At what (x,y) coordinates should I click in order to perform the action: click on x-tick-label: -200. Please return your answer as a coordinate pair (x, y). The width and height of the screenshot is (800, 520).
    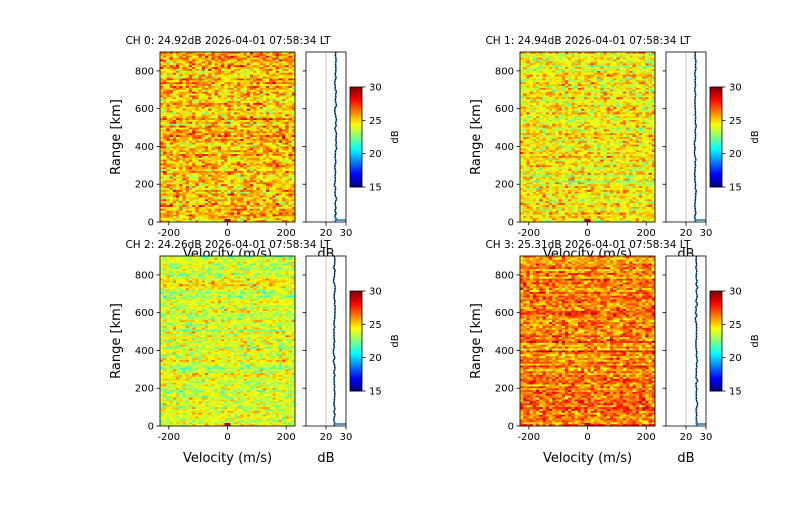
    Looking at the image, I should click on (168, 233).